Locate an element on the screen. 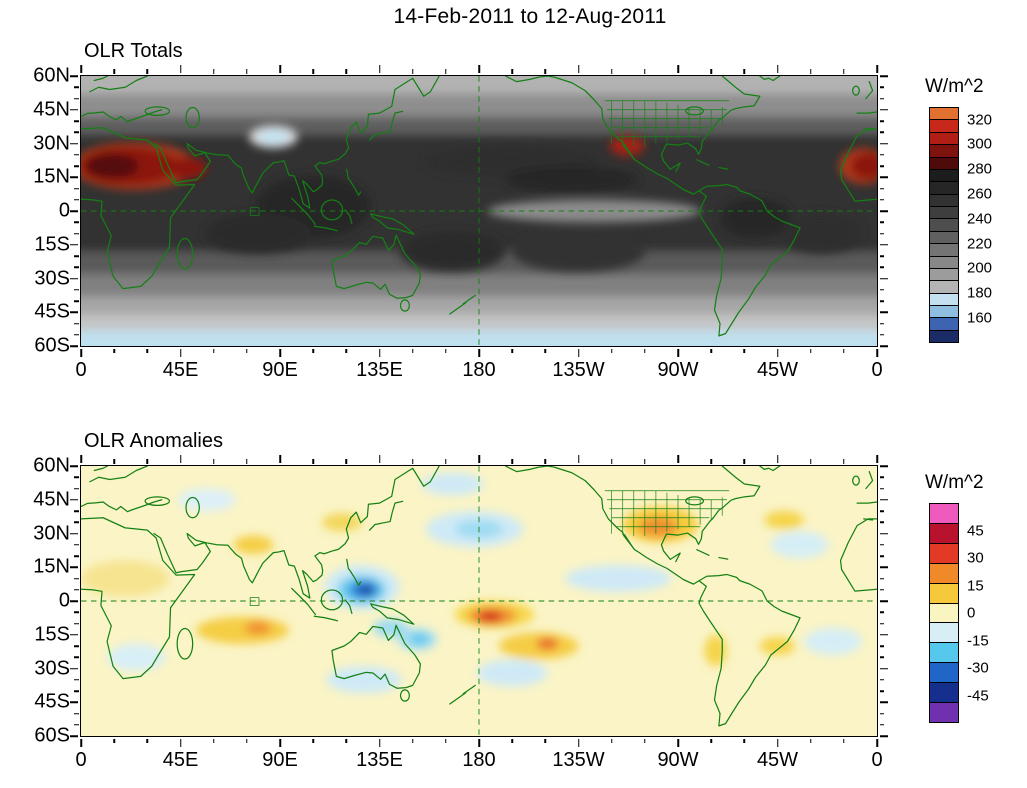 This screenshot has height=788, width=1027. colorbar-units-label: W/m^2 is located at coordinates (954, 86).